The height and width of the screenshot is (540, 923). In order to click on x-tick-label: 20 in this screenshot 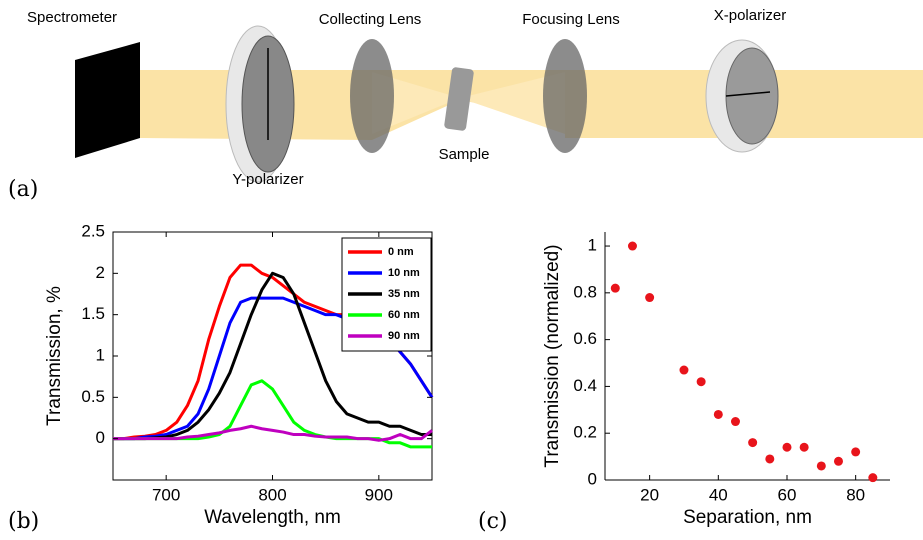, I will do `click(649, 494)`.